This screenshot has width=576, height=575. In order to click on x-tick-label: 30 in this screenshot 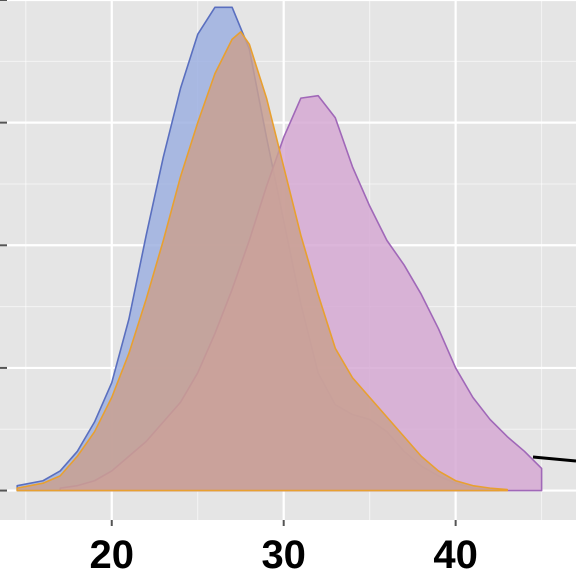, I will do `click(283, 554)`.